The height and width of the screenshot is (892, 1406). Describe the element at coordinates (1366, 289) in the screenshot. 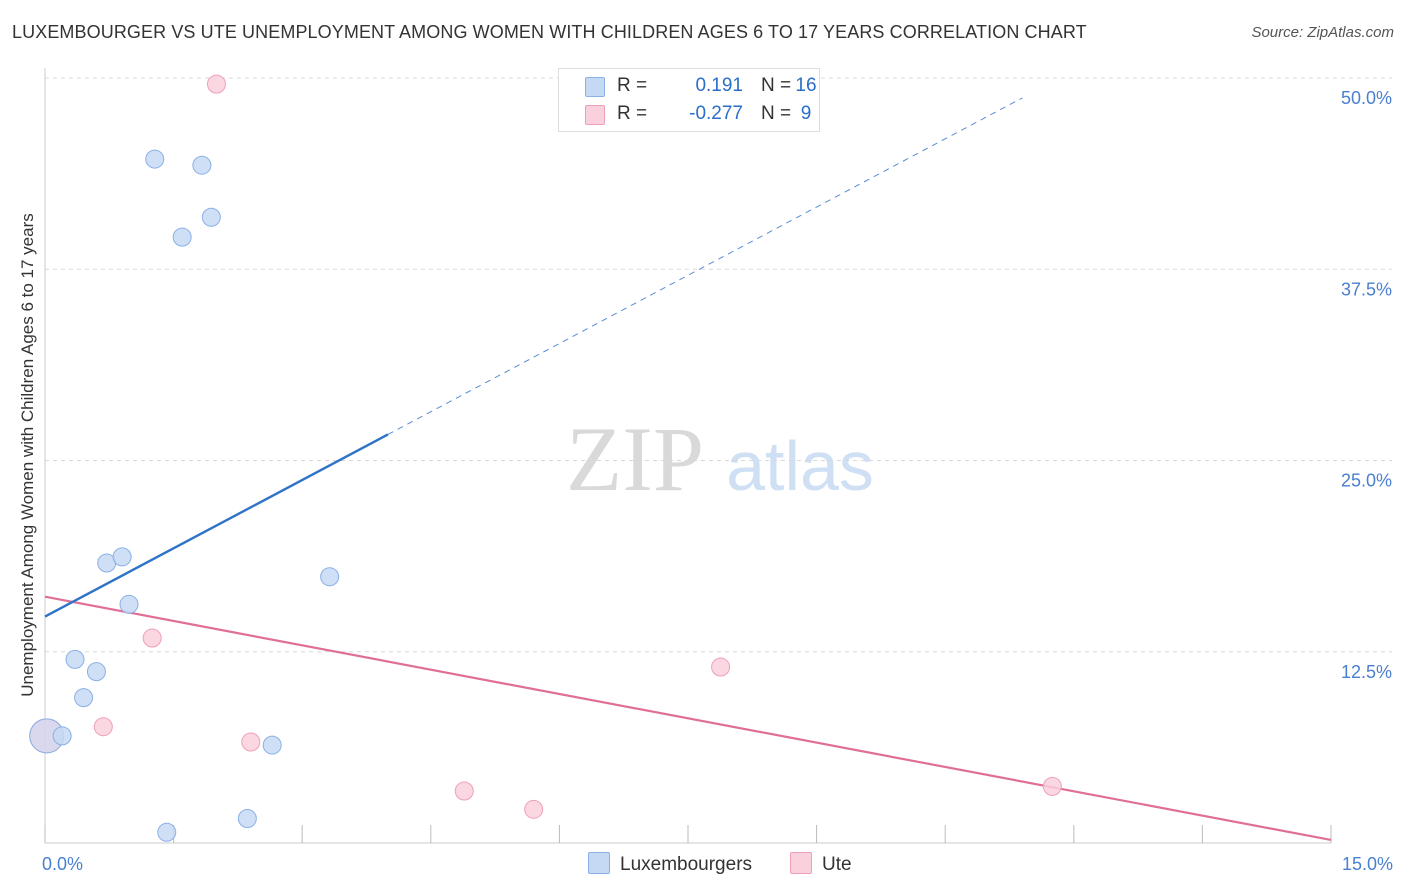

I see `y-tick-label: 37.5%` at that location.